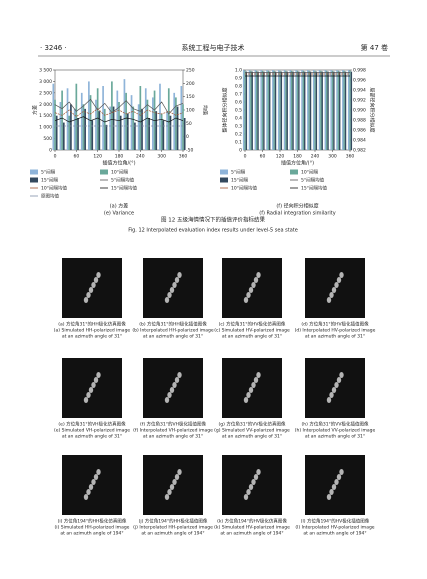 The width and height of the screenshot is (427, 579). Describe the element at coordinates (189, 124) in the screenshot. I see `y2-tick-label: 50` at that location.